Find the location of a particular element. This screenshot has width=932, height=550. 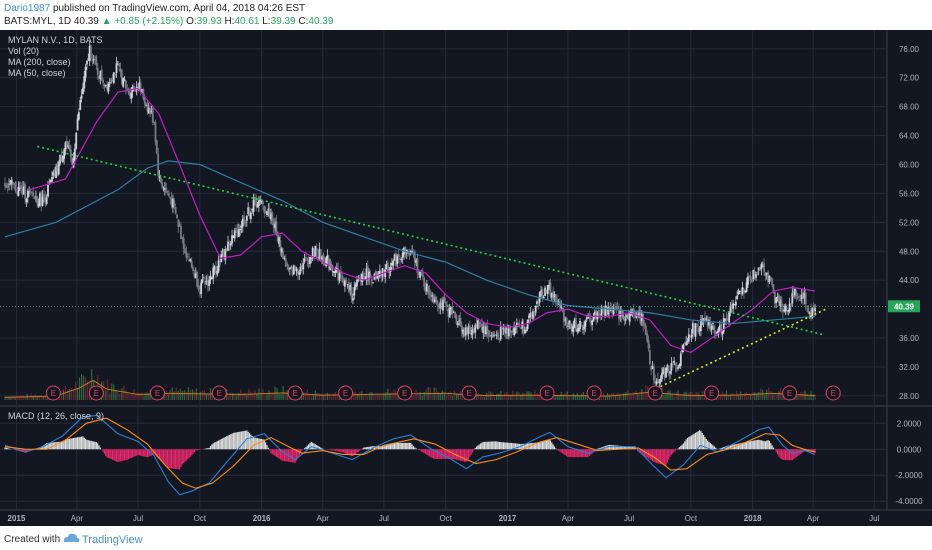

price-tick-label: 28.00 is located at coordinates (909, 396).